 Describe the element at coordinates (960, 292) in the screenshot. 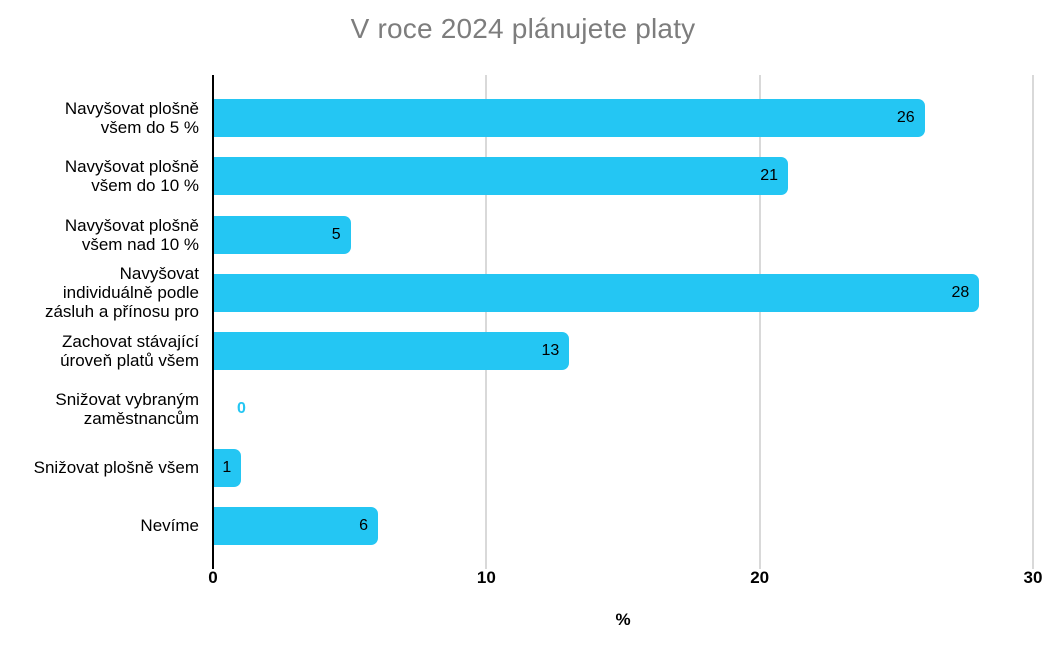

I see `bar-value-label: 28` at that location.